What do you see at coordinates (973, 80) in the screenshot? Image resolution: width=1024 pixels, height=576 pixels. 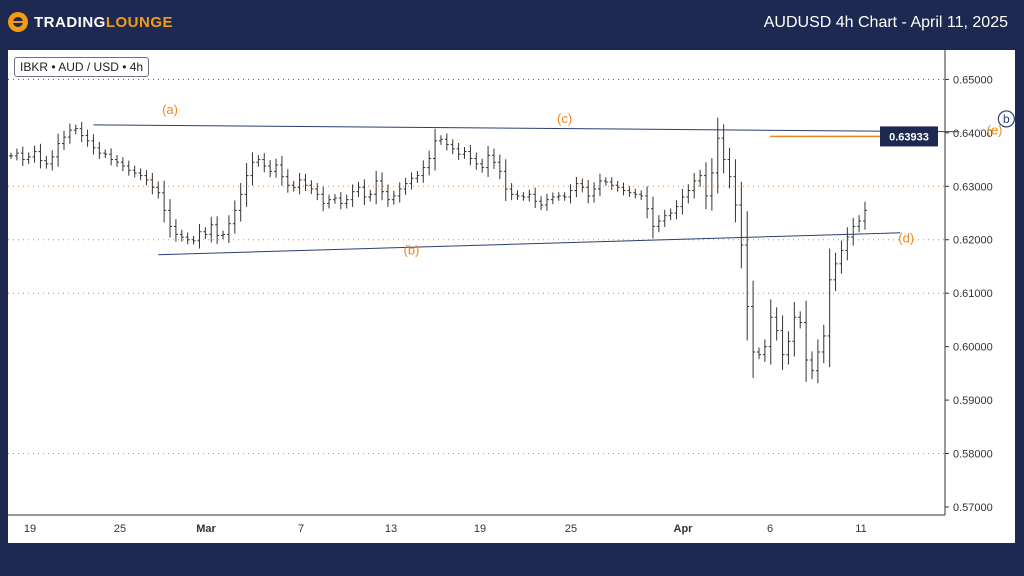 I see `y-tick-label: 0.65000` at bounding box center [973, 80].